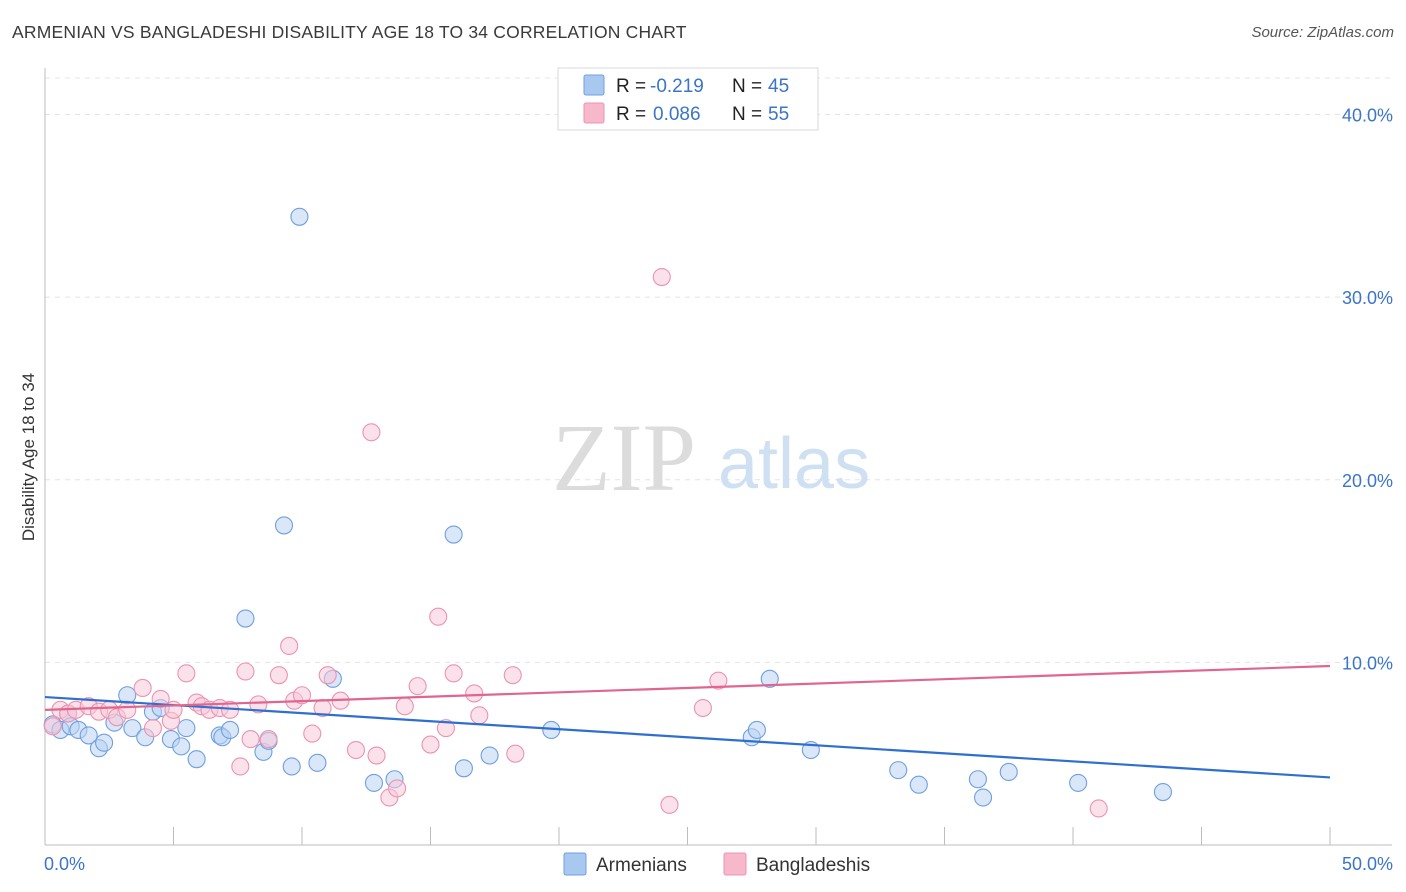  I want to click on watermark-atlas: atlas, so click(794, 464).